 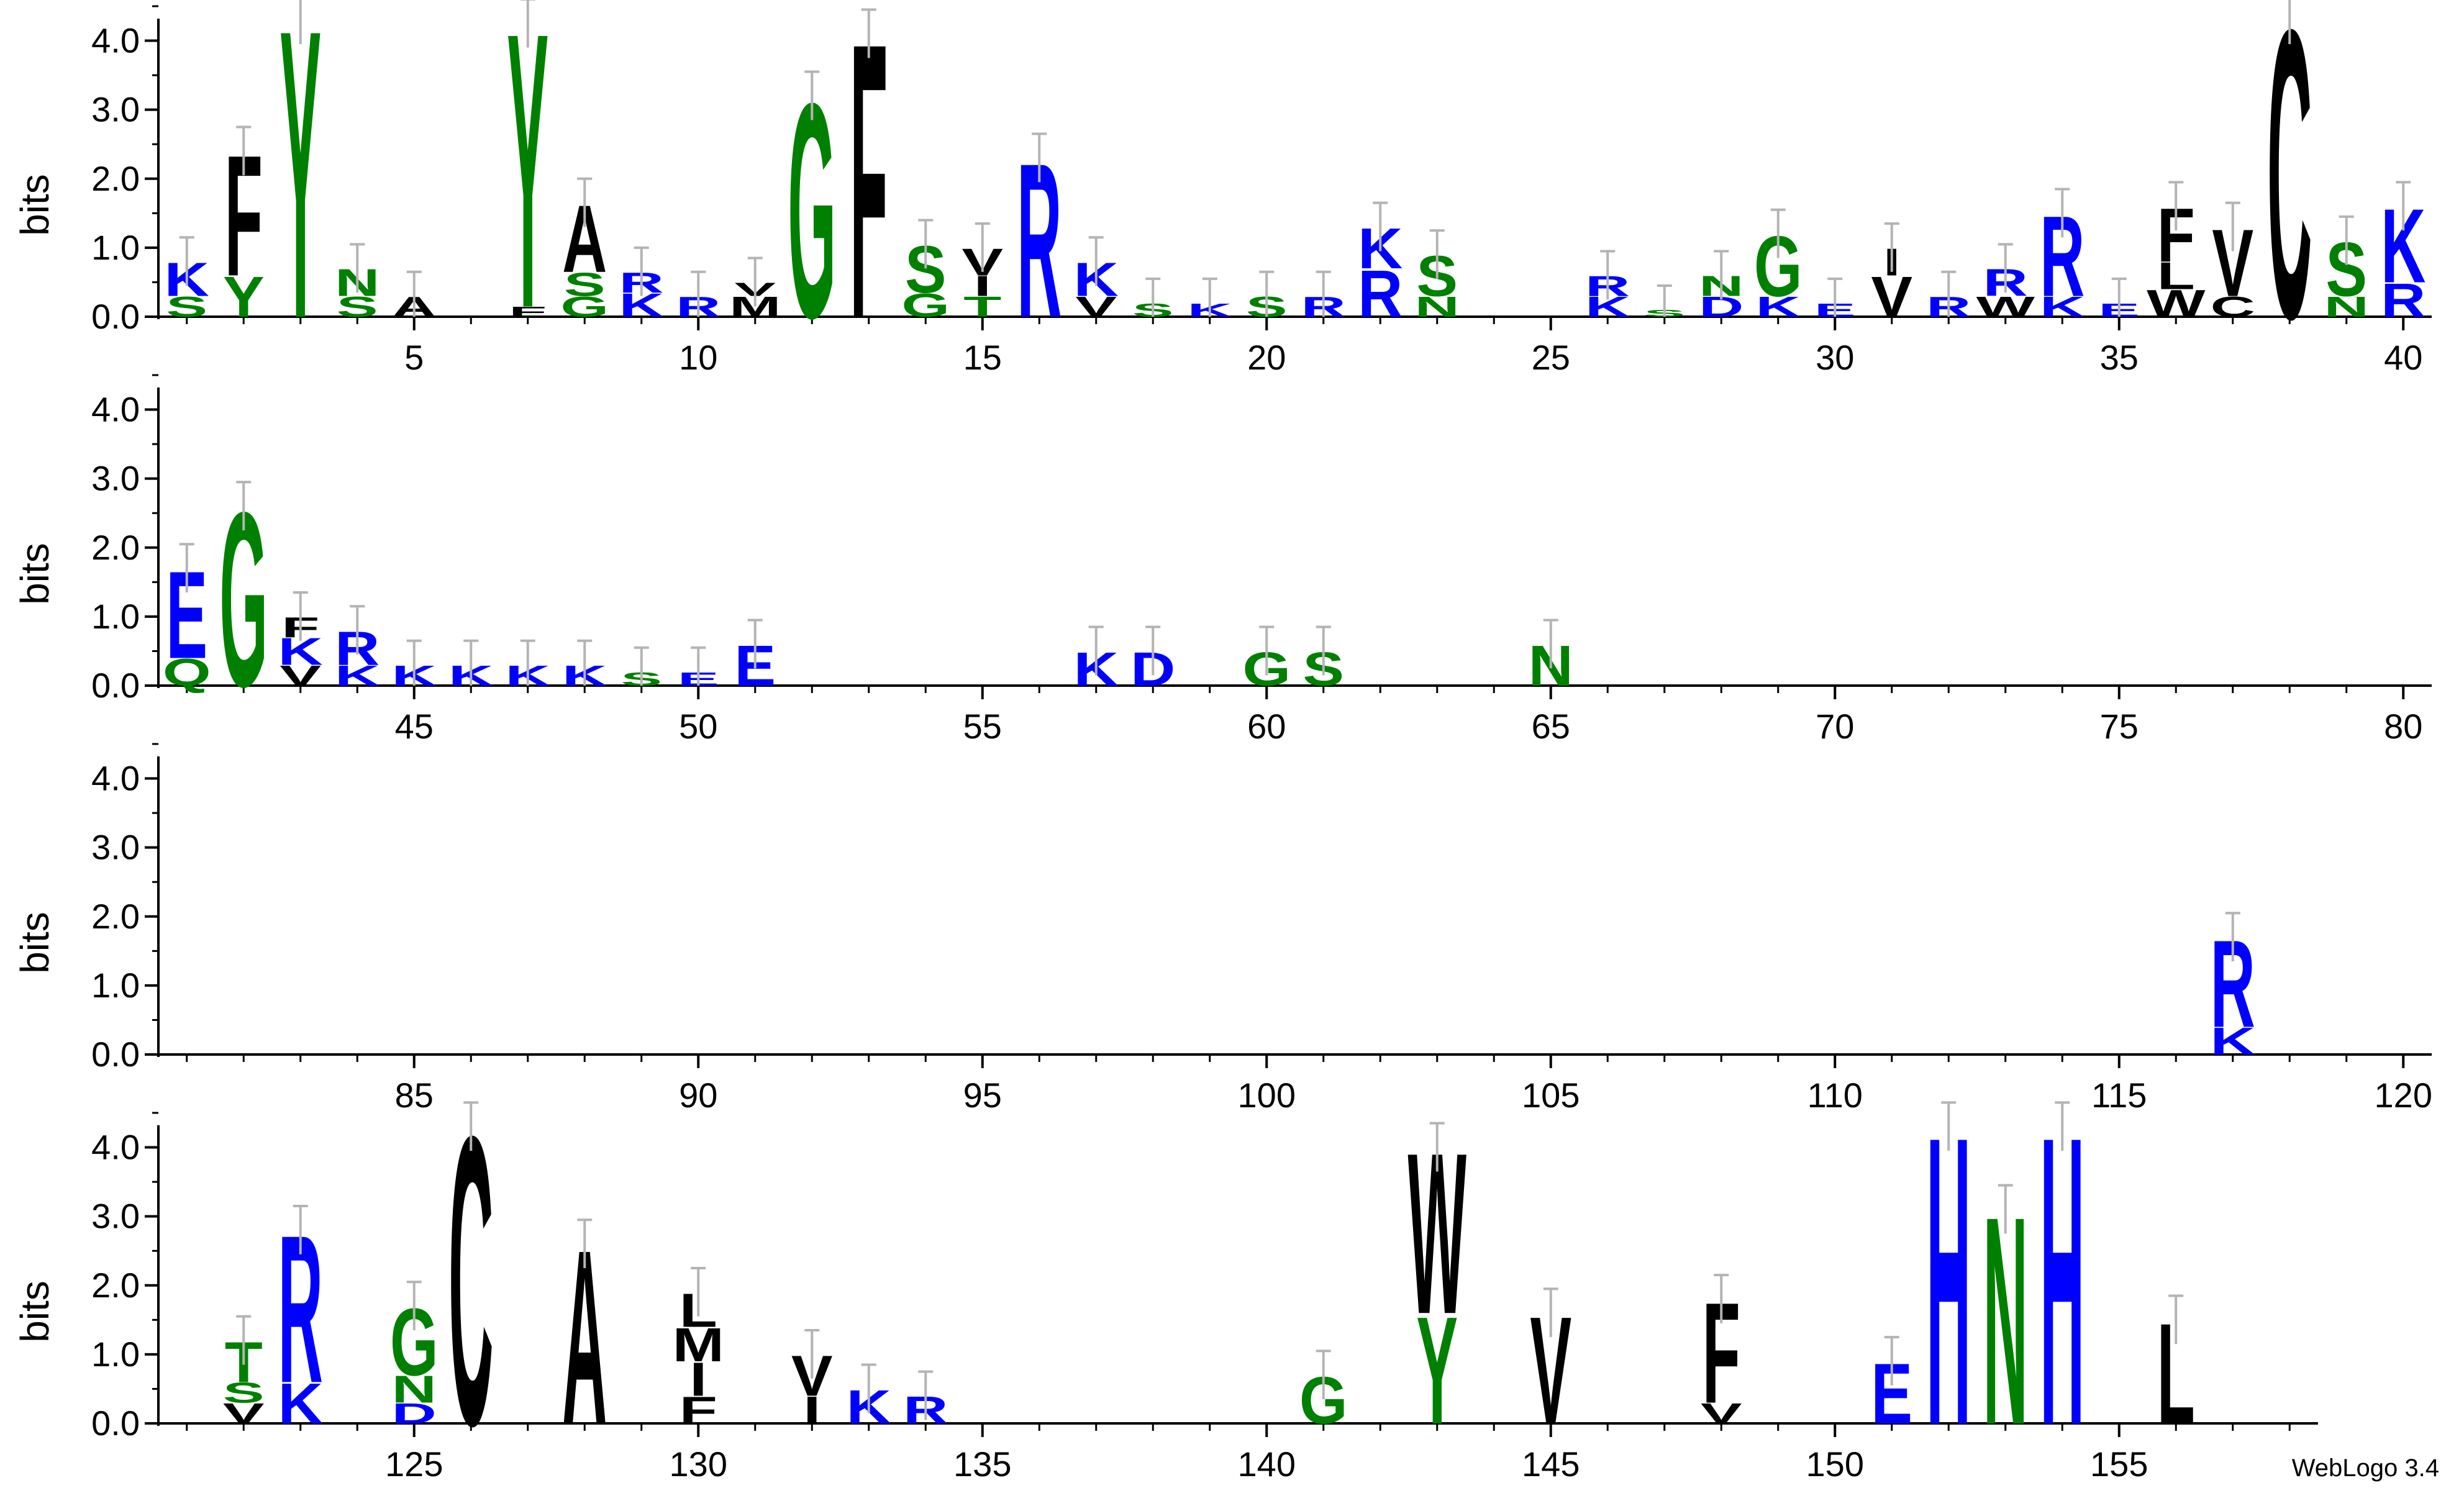 What do you see at coordinates (982, 1464) in the screenshot?
I see `x-tick-label: 135` at bounding box center [982, 1464].